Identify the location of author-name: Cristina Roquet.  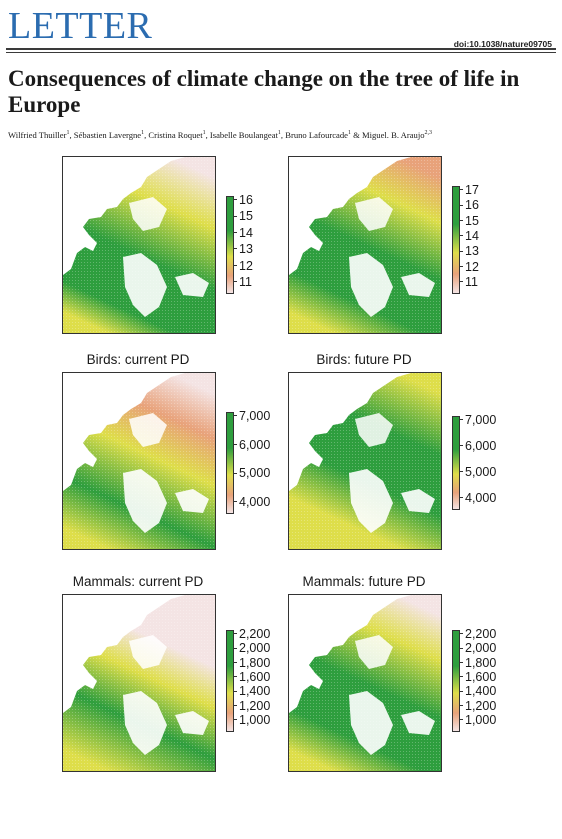
(175, 135).